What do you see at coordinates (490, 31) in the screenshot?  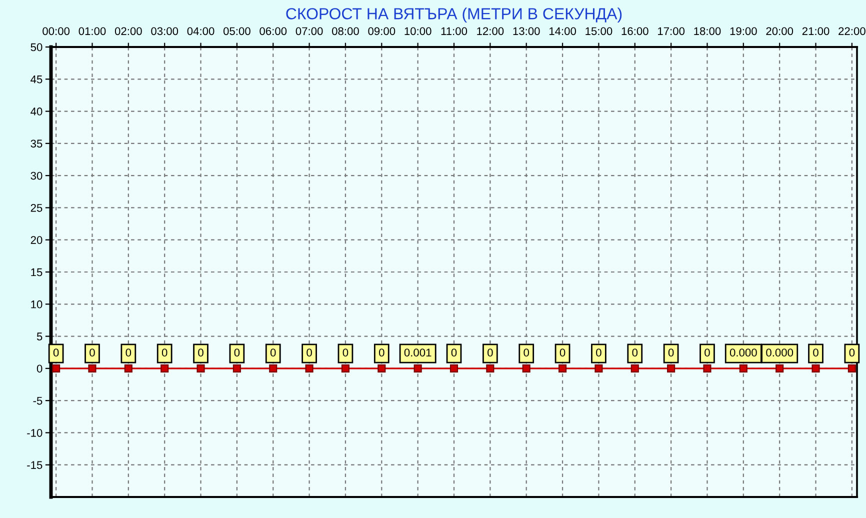 I see `x-tick-label: 12:00` at bounding box center [490, 31].